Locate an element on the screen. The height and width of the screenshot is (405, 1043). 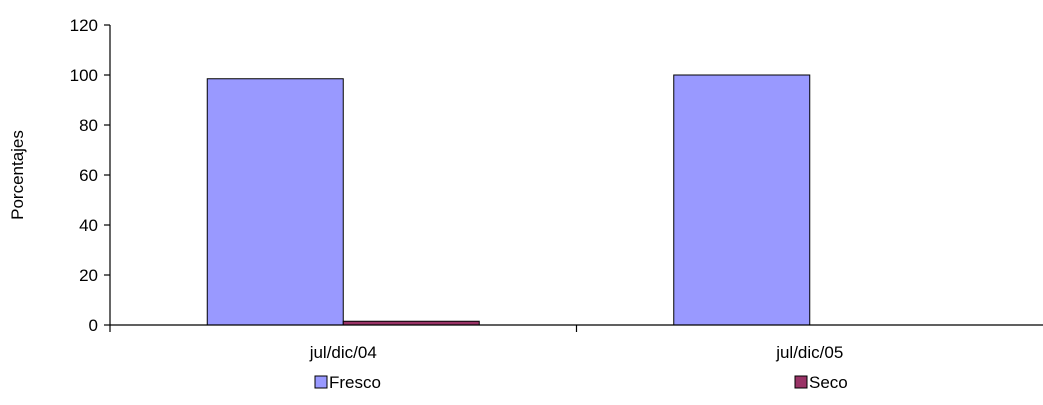
legend: Fresco Seco is located at coordinates (581, 382).